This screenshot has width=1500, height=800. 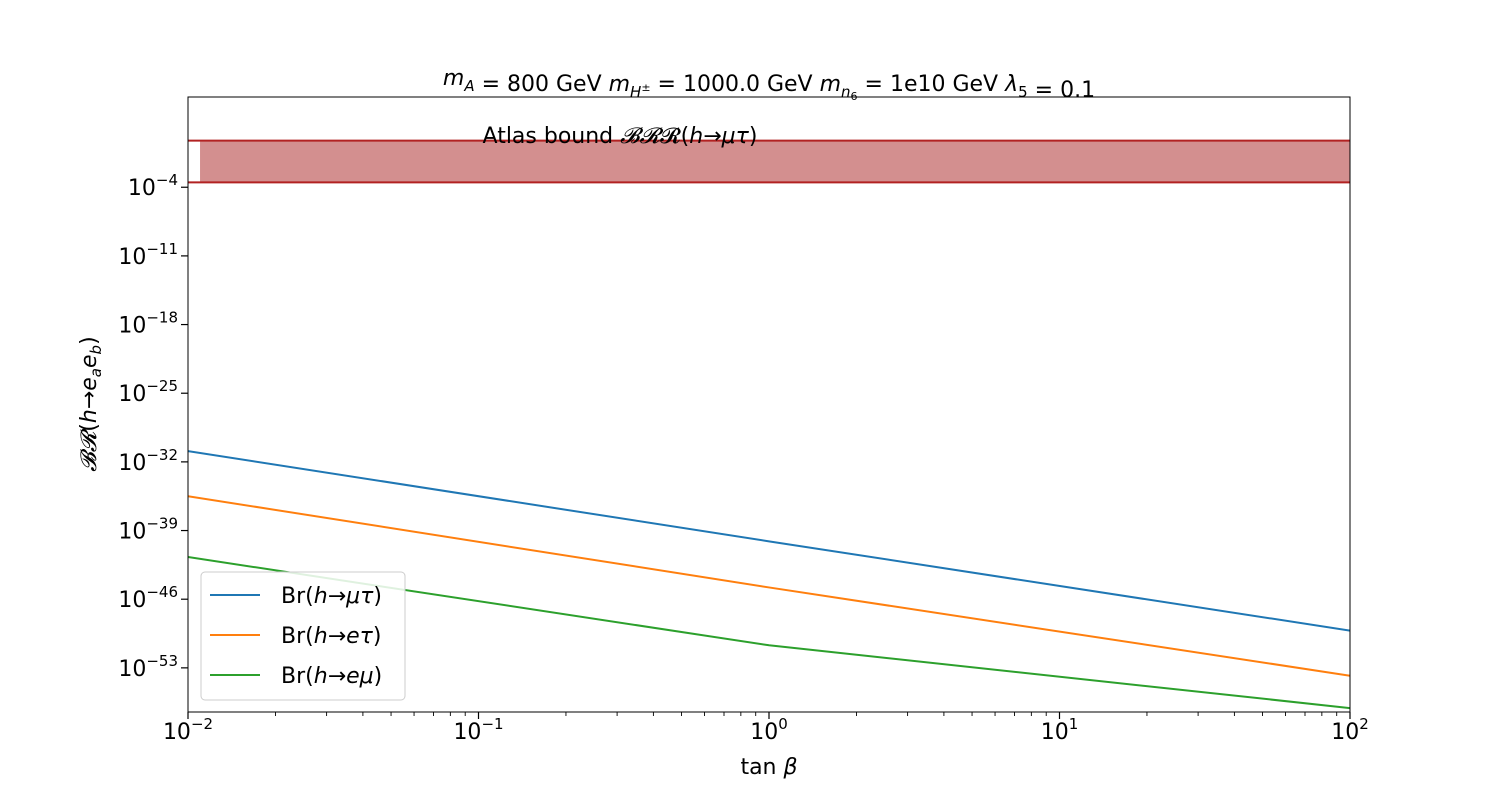 I want to click on y-tick-label: 10−11, so click(x=148, y=255).